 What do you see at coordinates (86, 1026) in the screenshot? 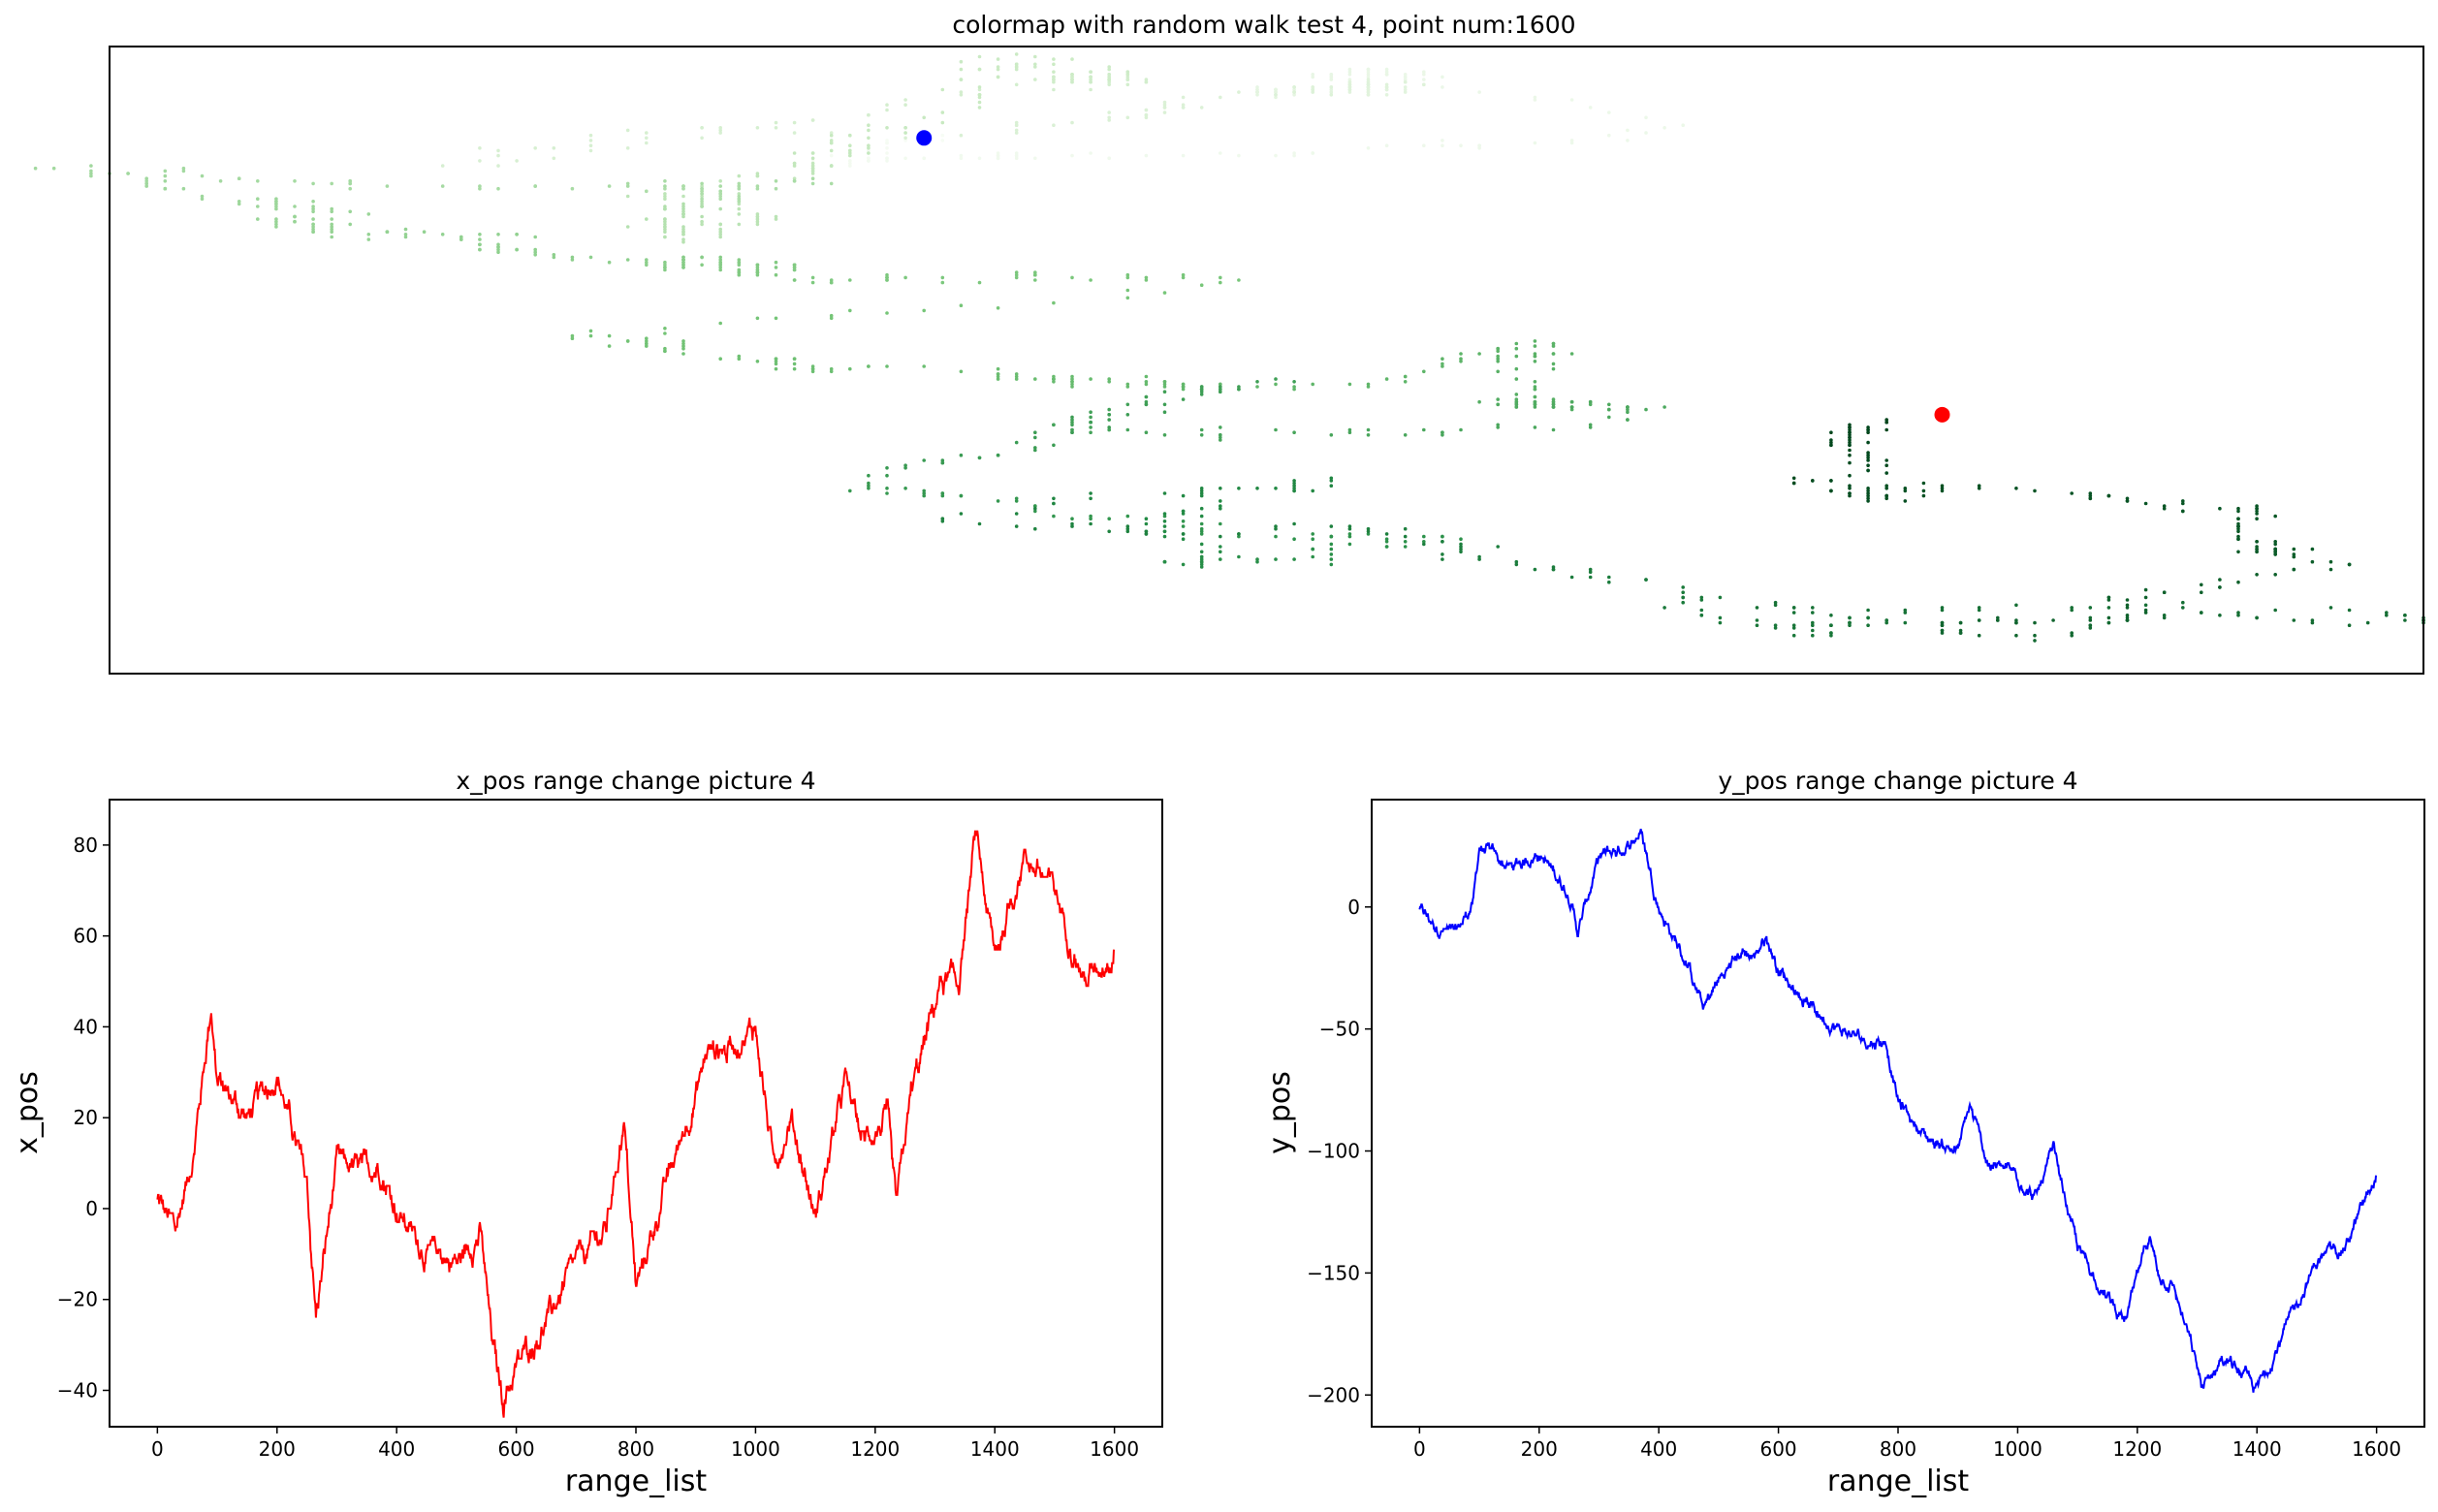
I see `x-pos-ytick-label: 40` at bounding box center [86, 1026].